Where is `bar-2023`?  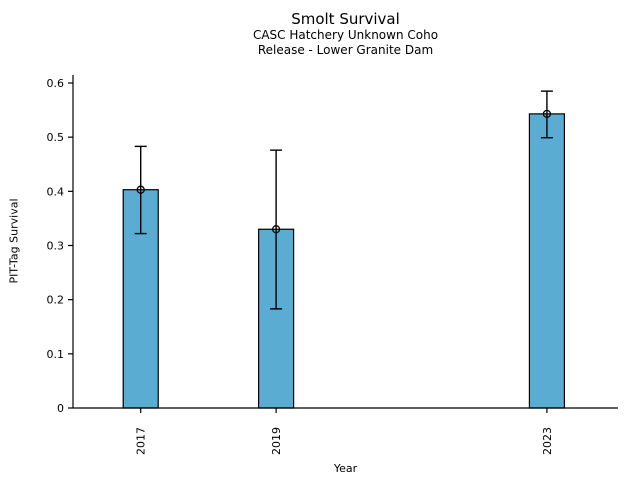
bar-2023 is located at coordinates (547, 261).